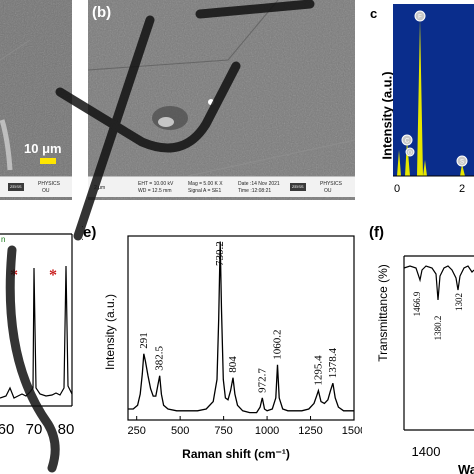  Describe the element at coordinates (43, 148) in the screenshot. I see `scale-bar-label-a: 10 μm` at that location.